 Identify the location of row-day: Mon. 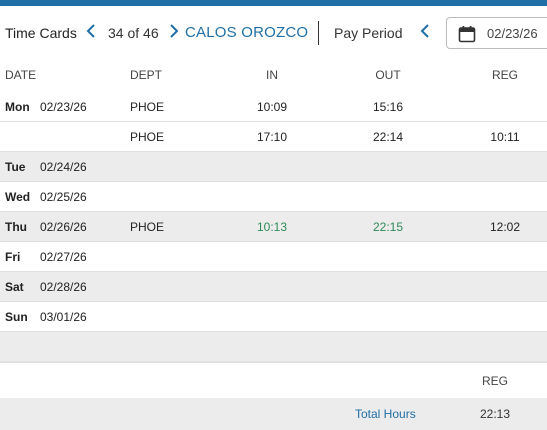
(17, 107).